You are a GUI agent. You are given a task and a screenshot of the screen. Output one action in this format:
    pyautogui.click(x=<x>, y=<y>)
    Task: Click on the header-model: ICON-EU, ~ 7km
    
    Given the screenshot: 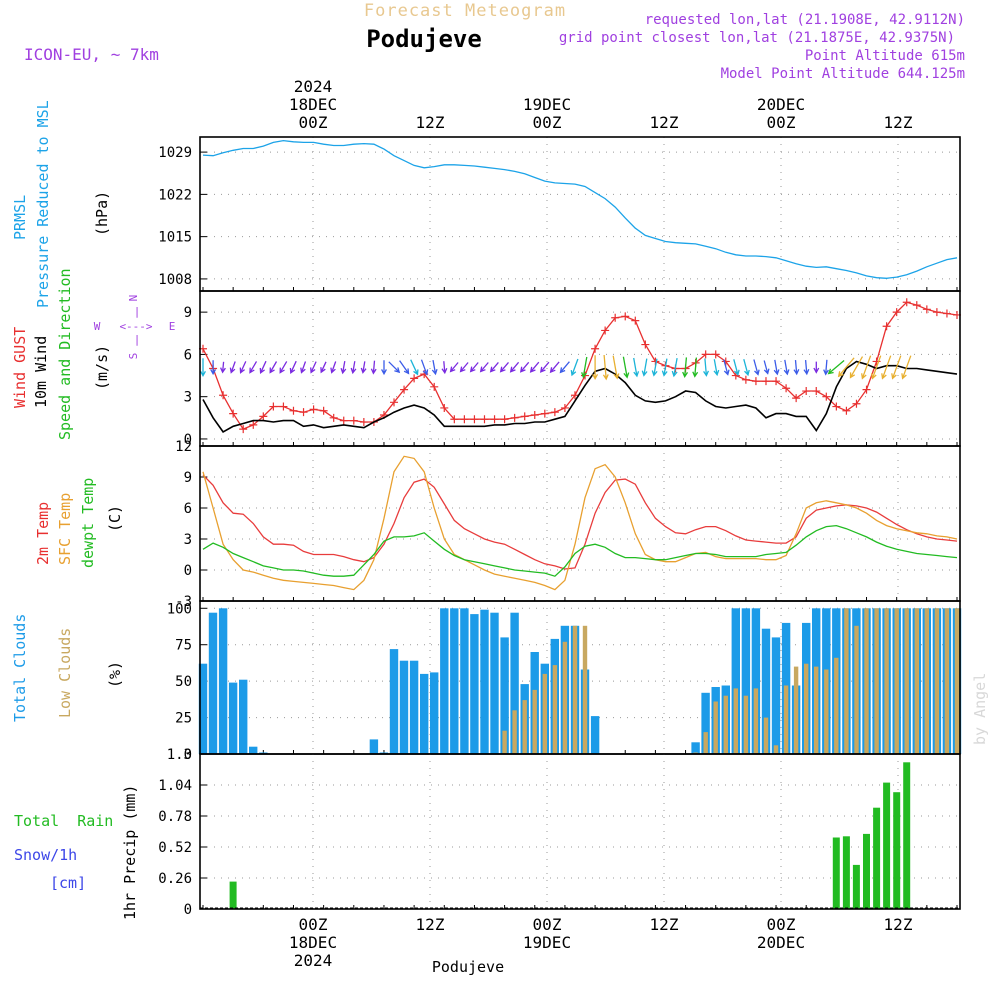 What is the action you would take?
    pyautogui.click(x=91, y=54)
    